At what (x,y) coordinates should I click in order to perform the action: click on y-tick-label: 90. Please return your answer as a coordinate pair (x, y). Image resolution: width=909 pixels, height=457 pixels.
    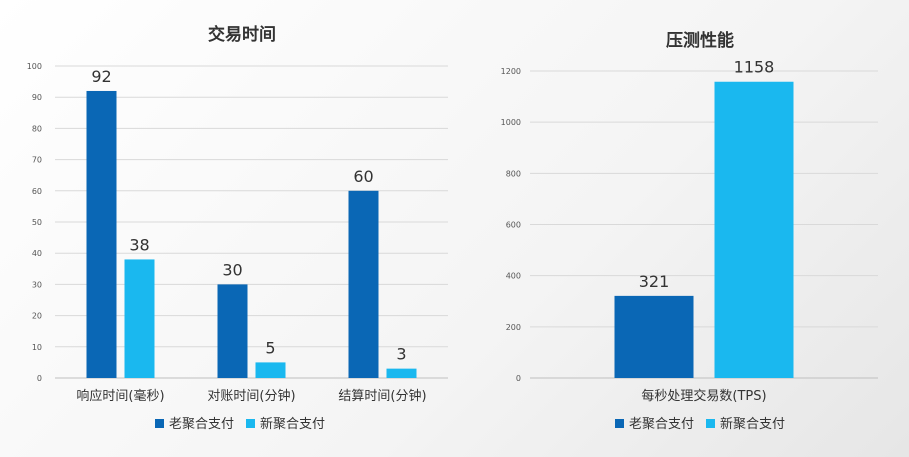
    Looking at the image, I should click on (37, 97).